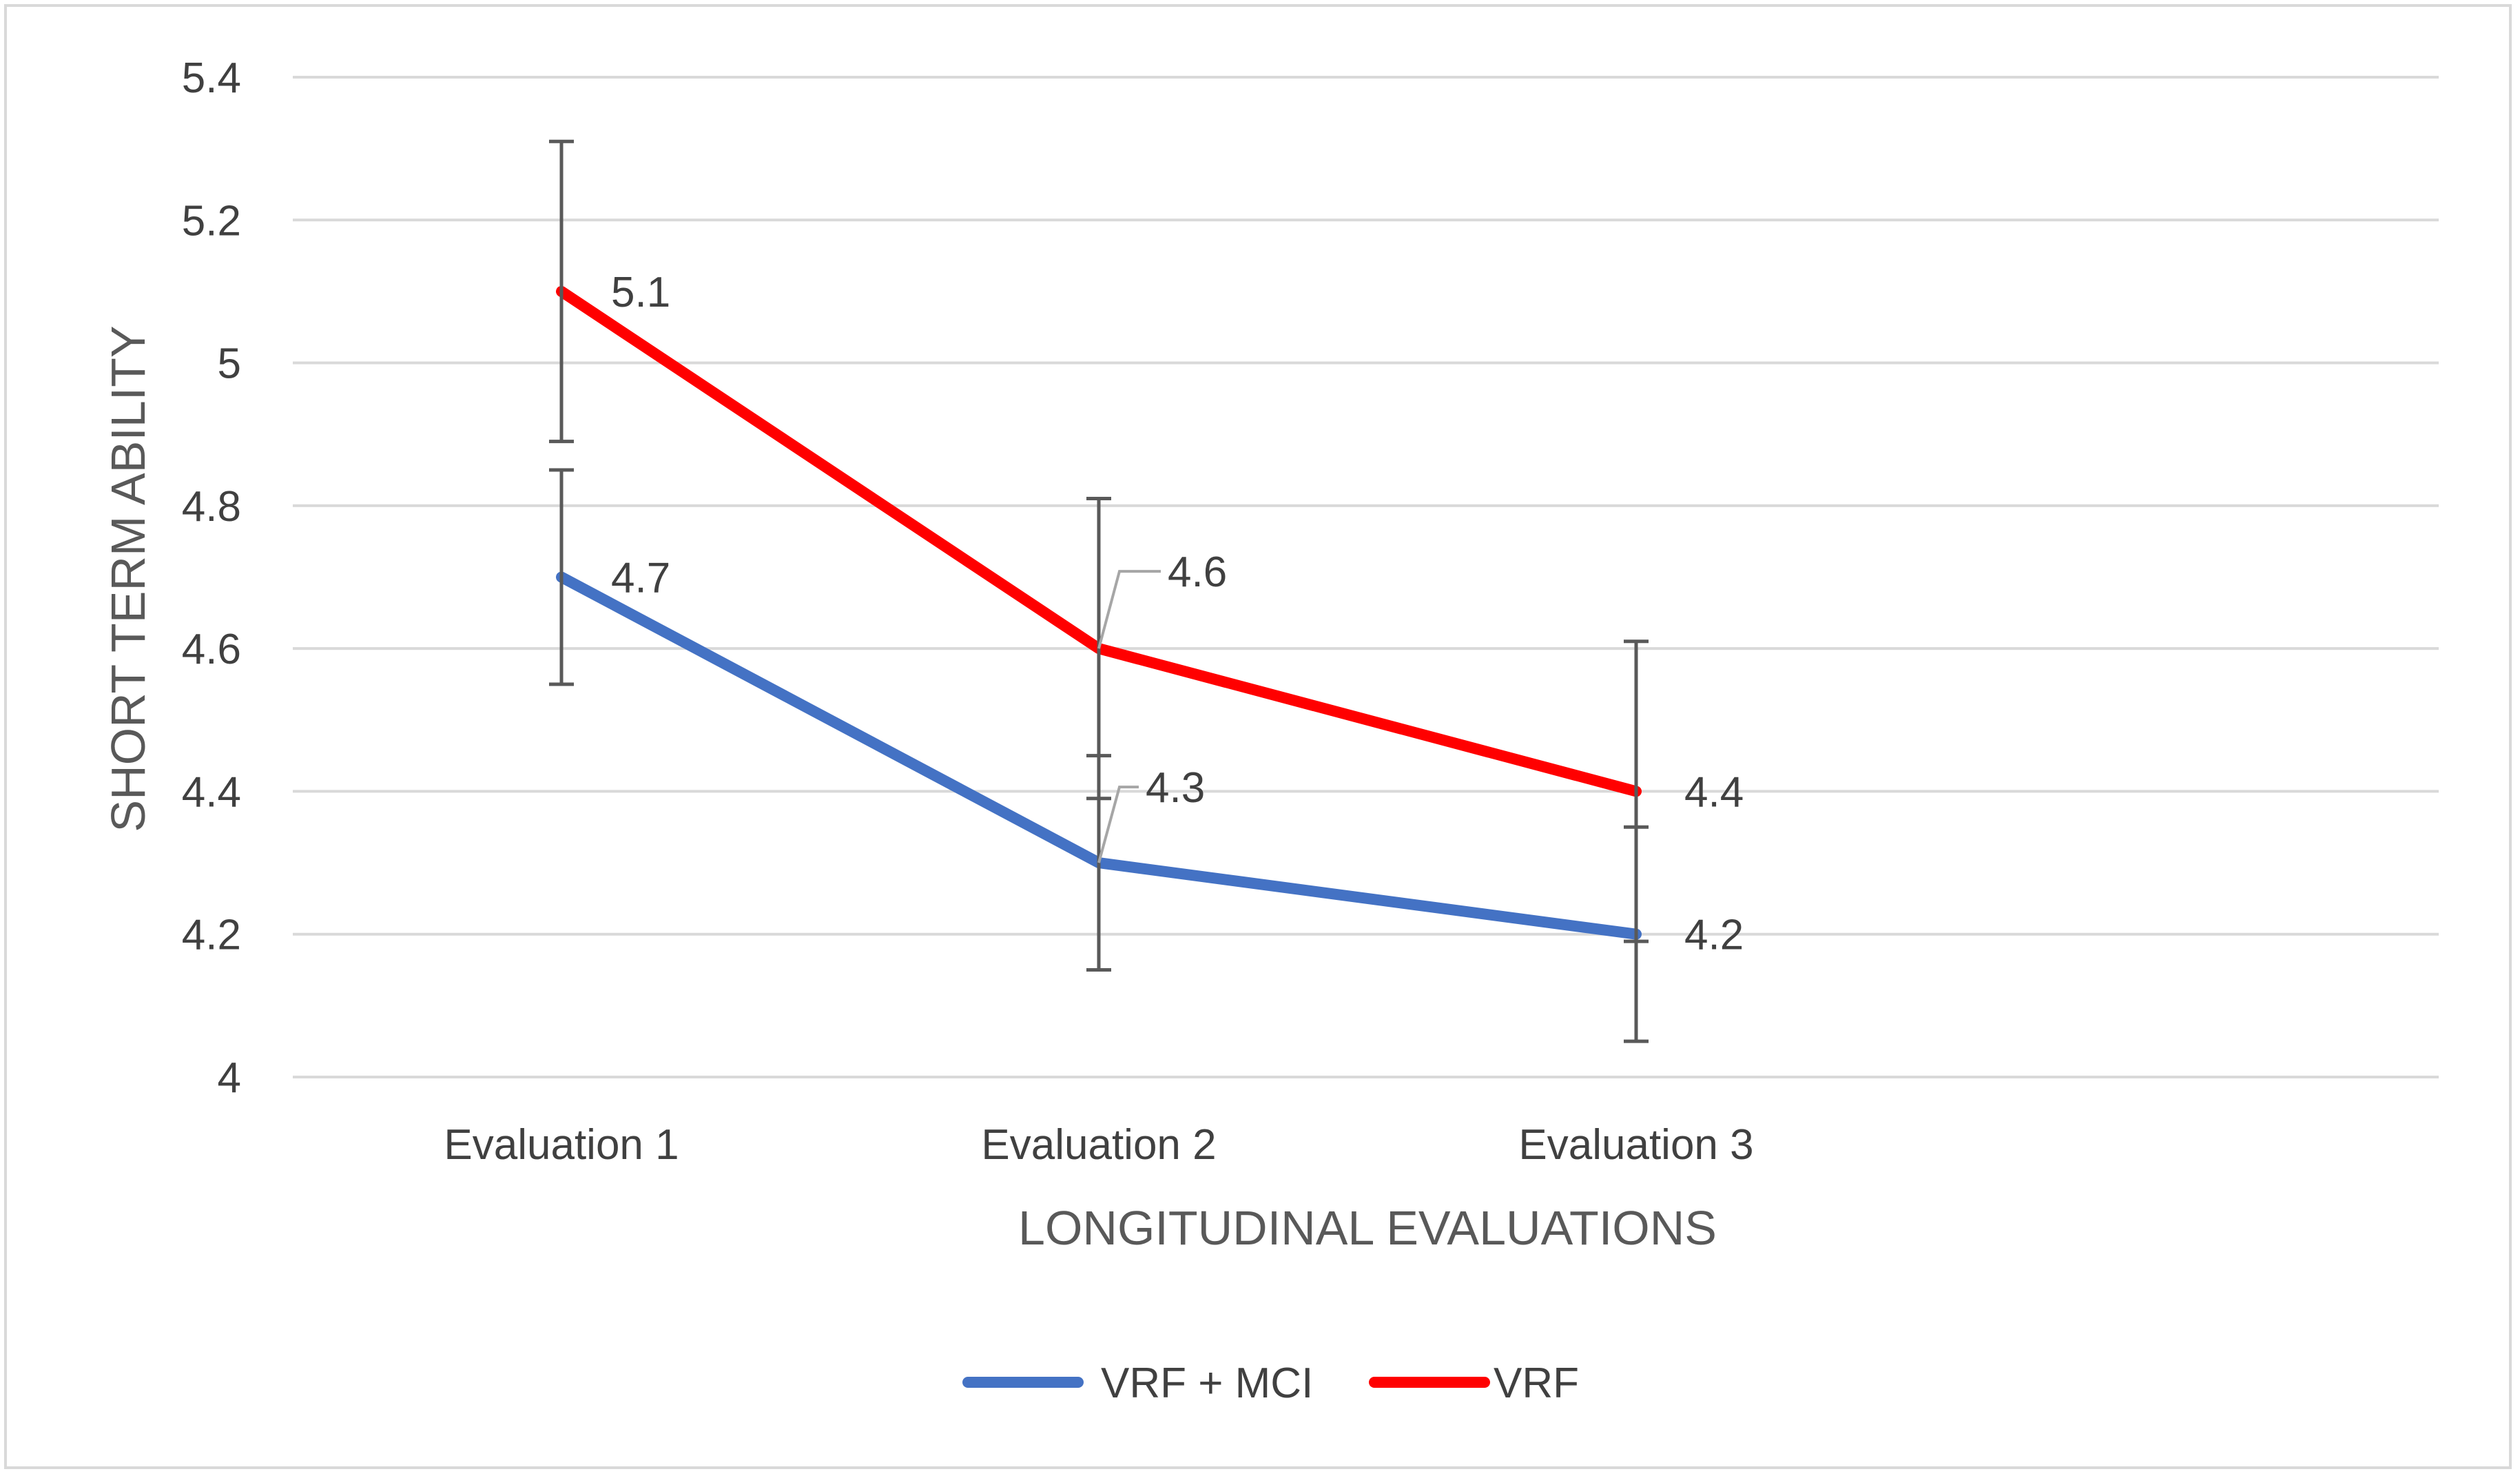  I want to click on data-label: 4.6, so click(1197, 572).